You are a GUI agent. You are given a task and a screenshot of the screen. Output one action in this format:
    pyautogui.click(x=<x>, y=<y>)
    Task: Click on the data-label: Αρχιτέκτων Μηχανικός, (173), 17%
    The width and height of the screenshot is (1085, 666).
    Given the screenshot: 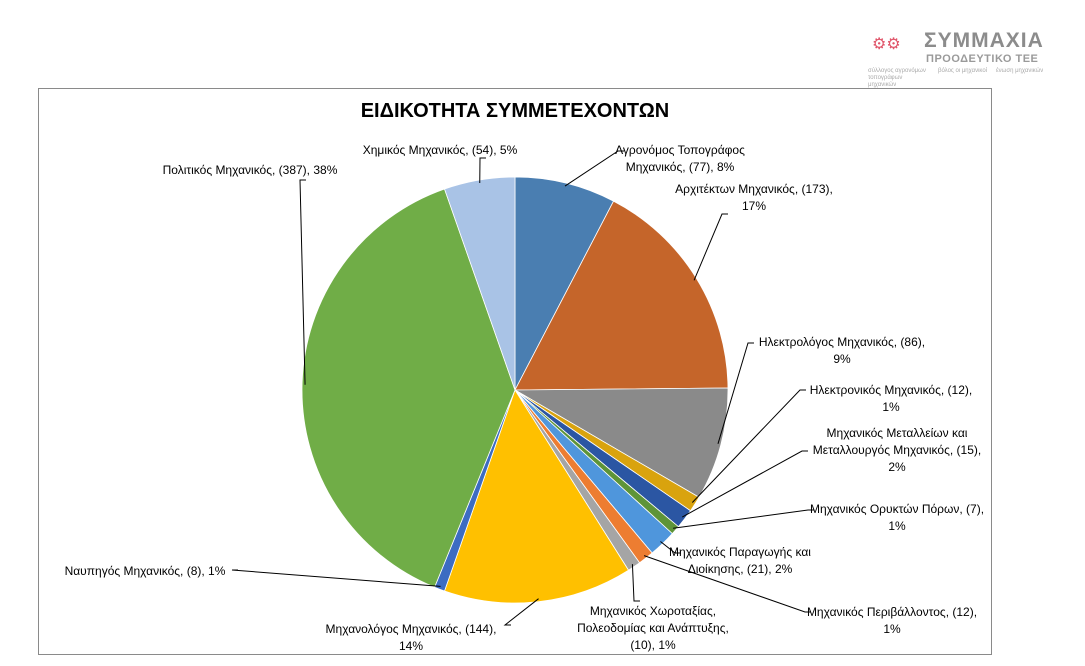 What is the action you would take?
    pyautogui.click(x=754, y=197)
    